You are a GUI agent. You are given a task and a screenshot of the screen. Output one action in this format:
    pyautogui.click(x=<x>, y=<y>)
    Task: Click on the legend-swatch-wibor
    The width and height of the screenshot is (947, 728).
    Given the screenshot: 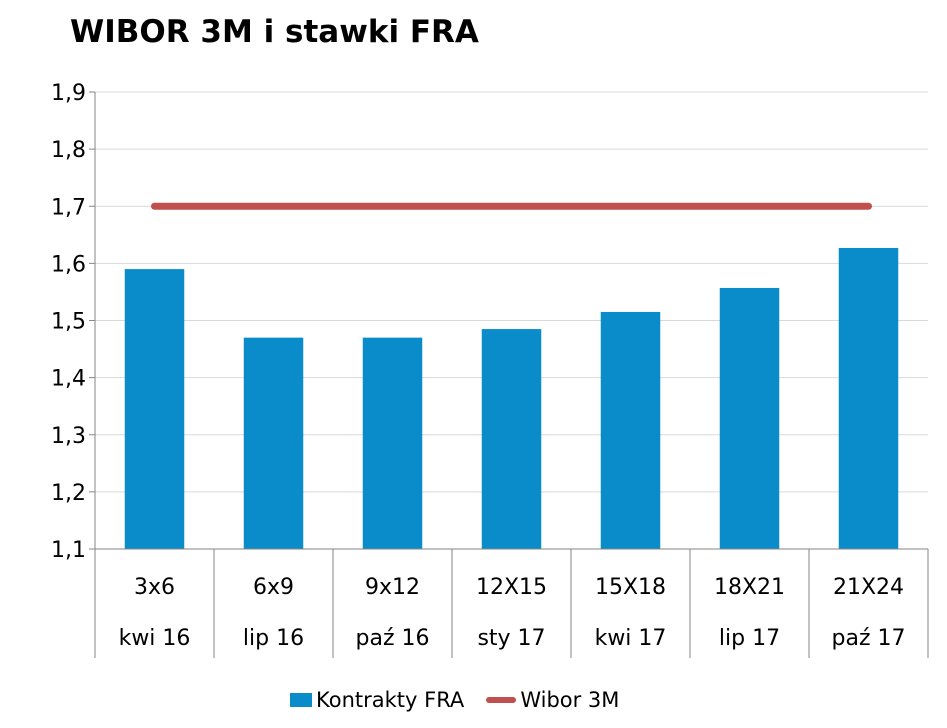 What is the action you would take?
    pyautogui.click(x=501, y=700)
    